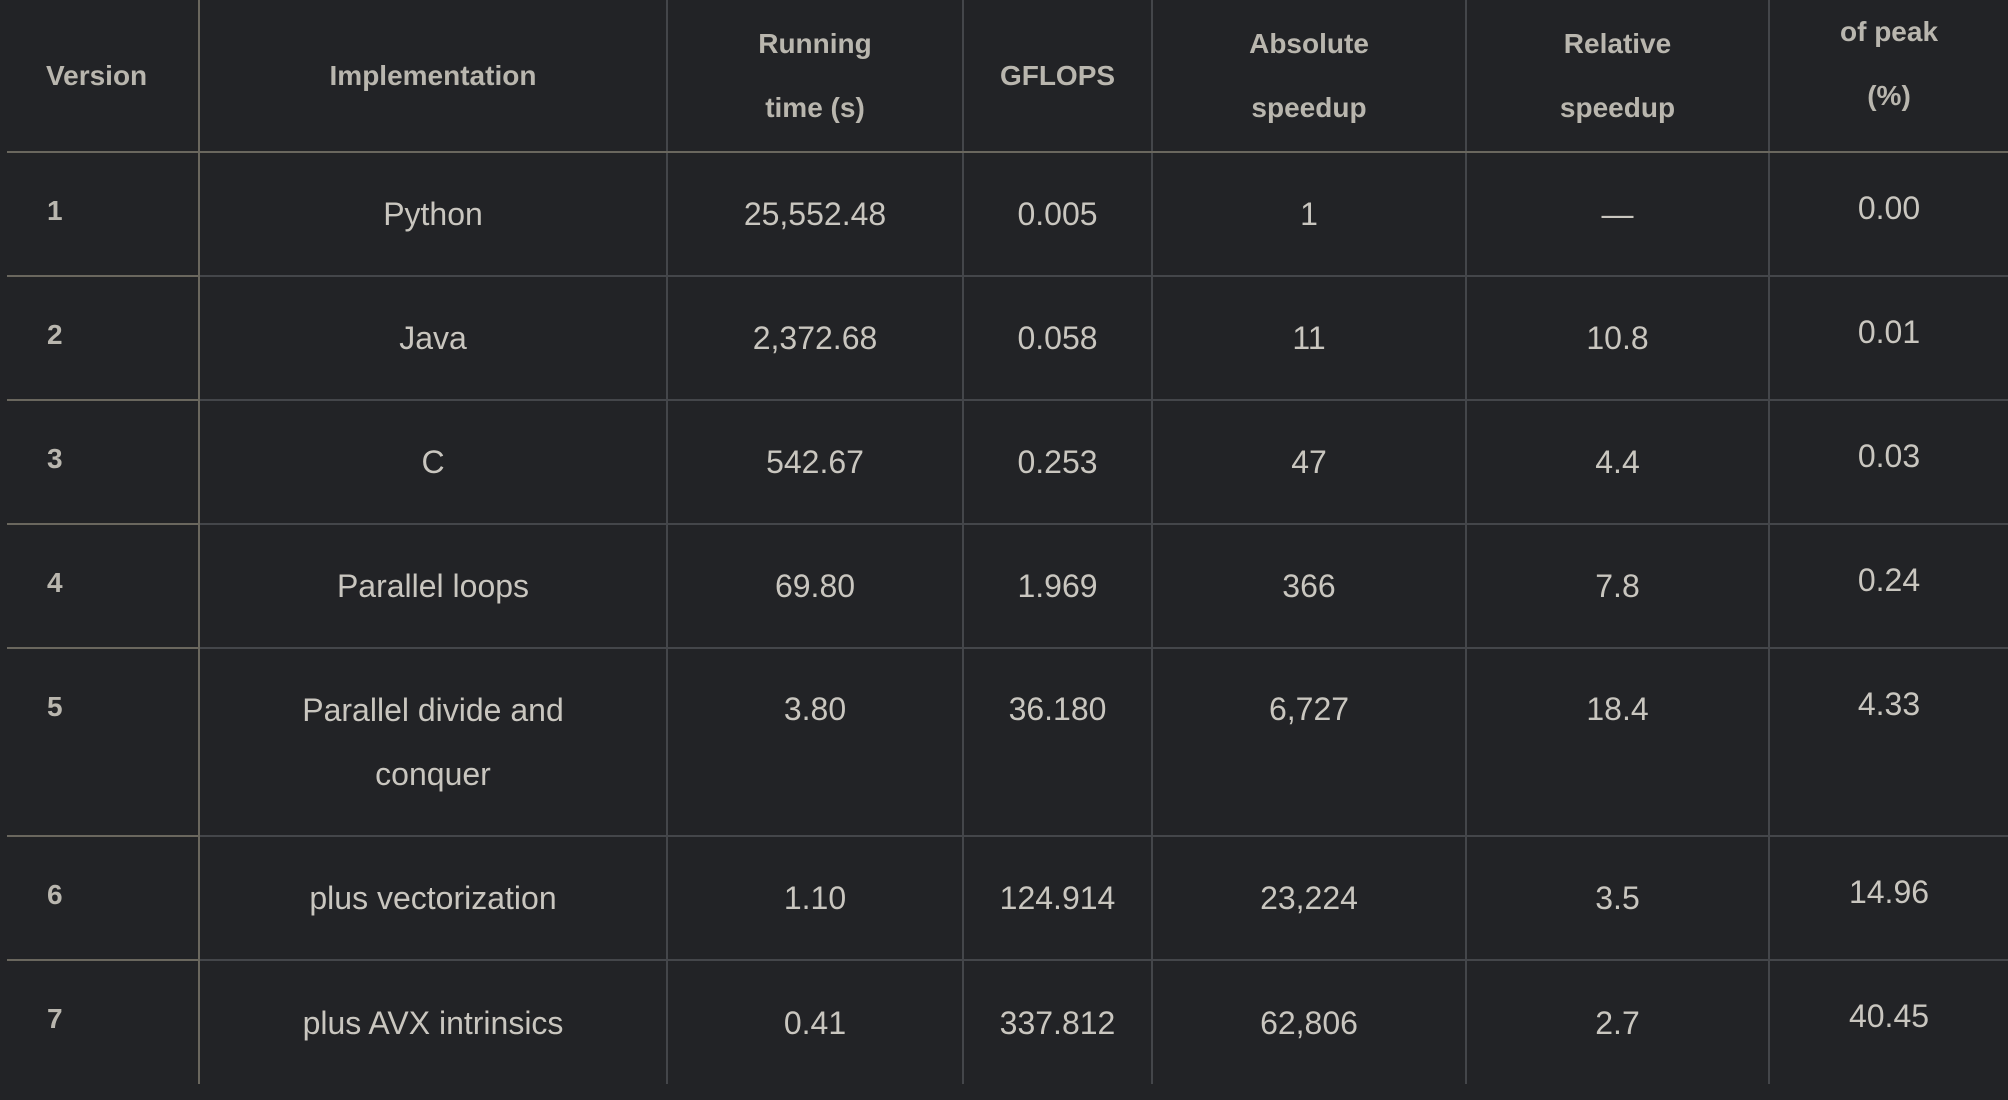 The image size is (2008, 1100). I want to click on cell-gflops: 124.914, so click(1058, 898).